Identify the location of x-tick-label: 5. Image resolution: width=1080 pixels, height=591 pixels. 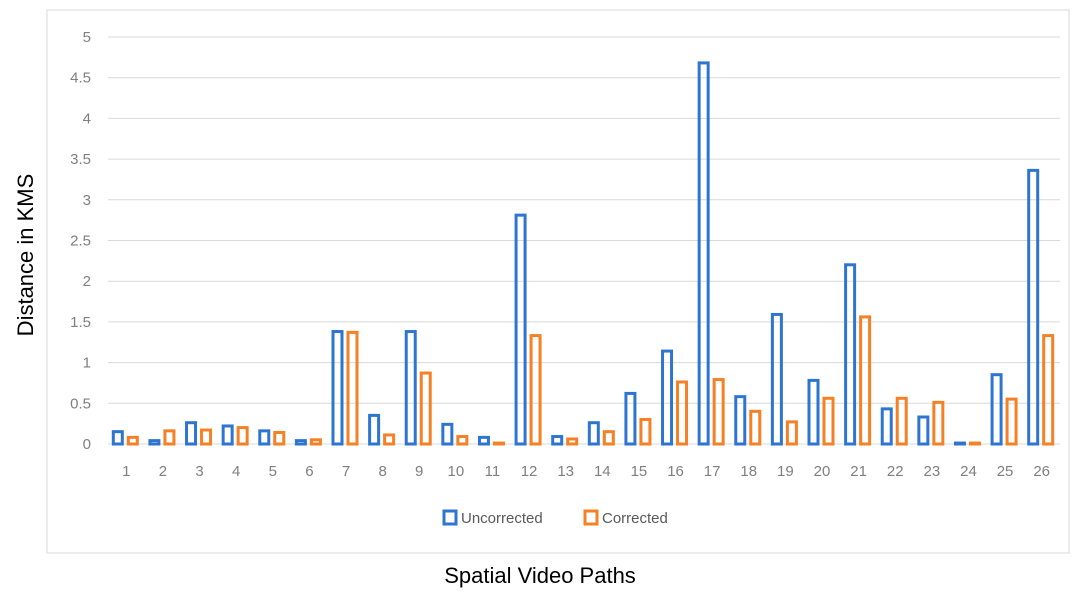
(273, 471).